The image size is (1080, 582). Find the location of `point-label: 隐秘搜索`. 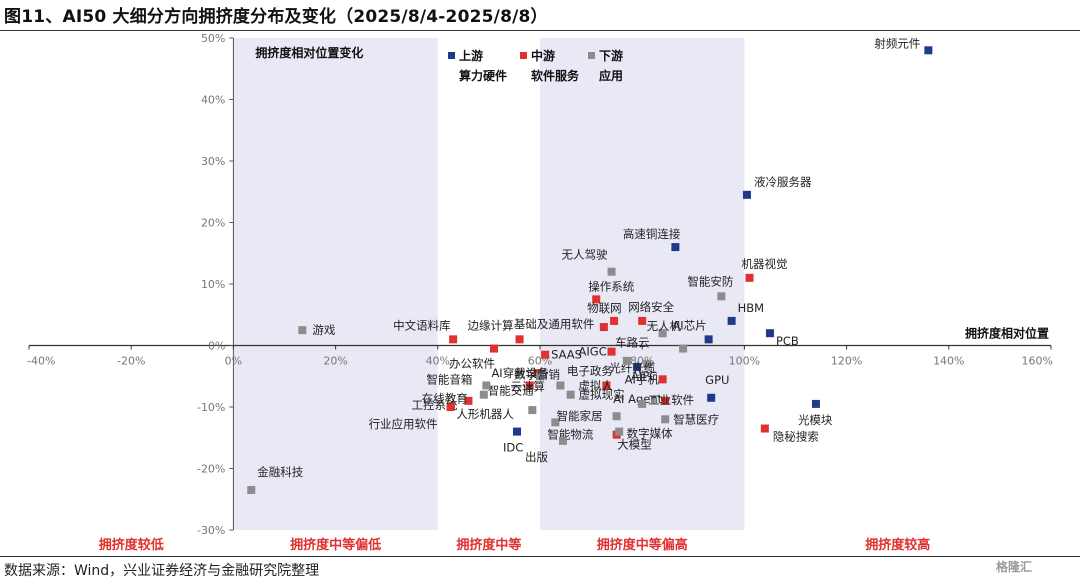

point-label: 隐秘搜索 is located at coordinates (796, 437).